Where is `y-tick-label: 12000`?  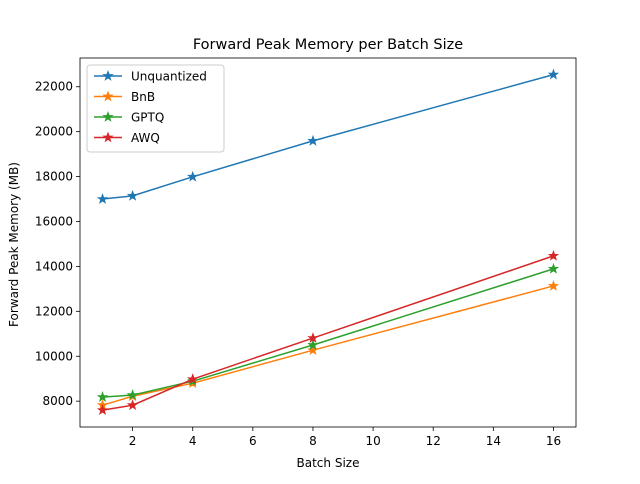 y-tick-label: 12000 is located at coordinates (54, 311).